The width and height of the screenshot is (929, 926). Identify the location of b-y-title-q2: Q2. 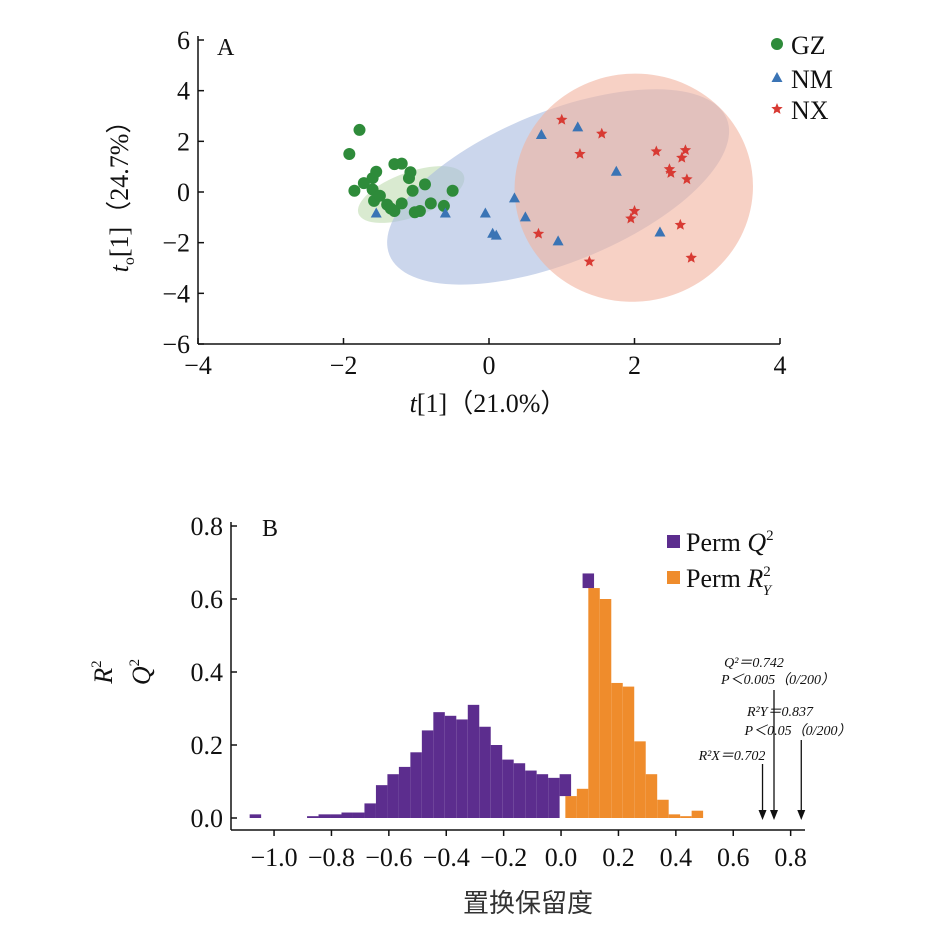
(141, 672).